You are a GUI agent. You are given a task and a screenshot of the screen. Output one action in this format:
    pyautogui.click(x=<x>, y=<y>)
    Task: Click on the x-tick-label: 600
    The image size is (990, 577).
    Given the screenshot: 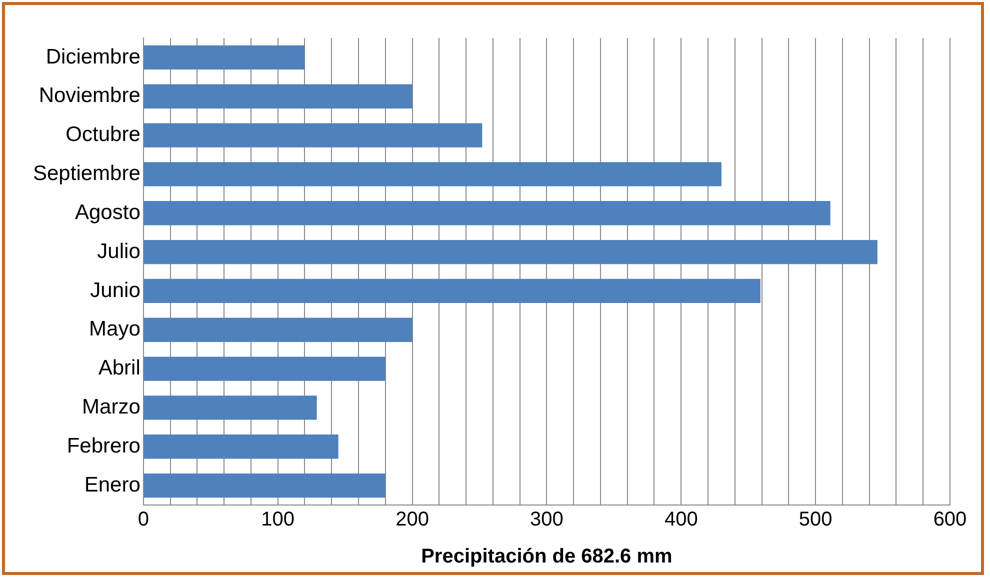 What is the action you would take?
    pyautogui.click(x=950, y=519)
    